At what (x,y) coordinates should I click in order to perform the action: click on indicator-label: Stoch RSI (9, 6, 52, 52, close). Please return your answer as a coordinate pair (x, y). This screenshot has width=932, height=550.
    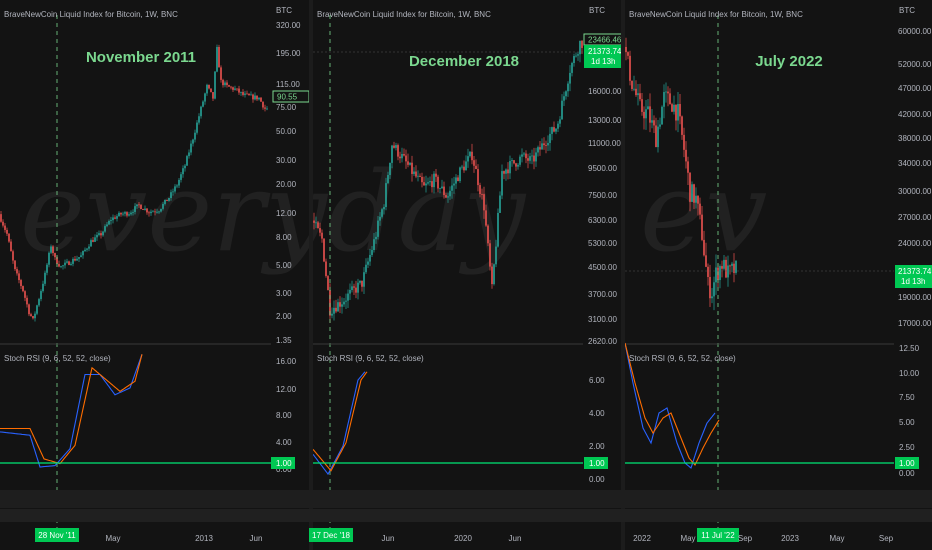
    Looking at the image, I should click on (57, 358).